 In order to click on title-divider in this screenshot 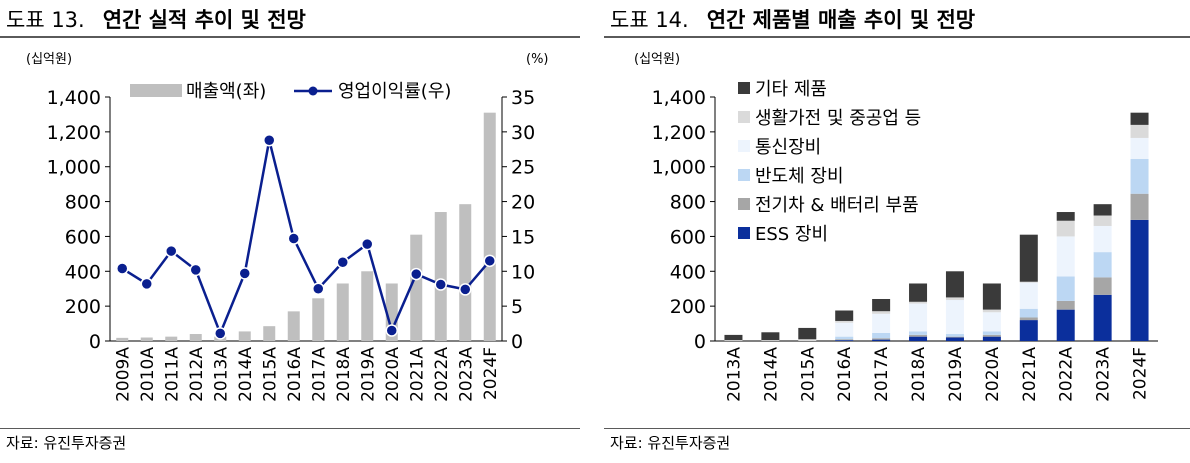, I will do `click(290, 37)`.